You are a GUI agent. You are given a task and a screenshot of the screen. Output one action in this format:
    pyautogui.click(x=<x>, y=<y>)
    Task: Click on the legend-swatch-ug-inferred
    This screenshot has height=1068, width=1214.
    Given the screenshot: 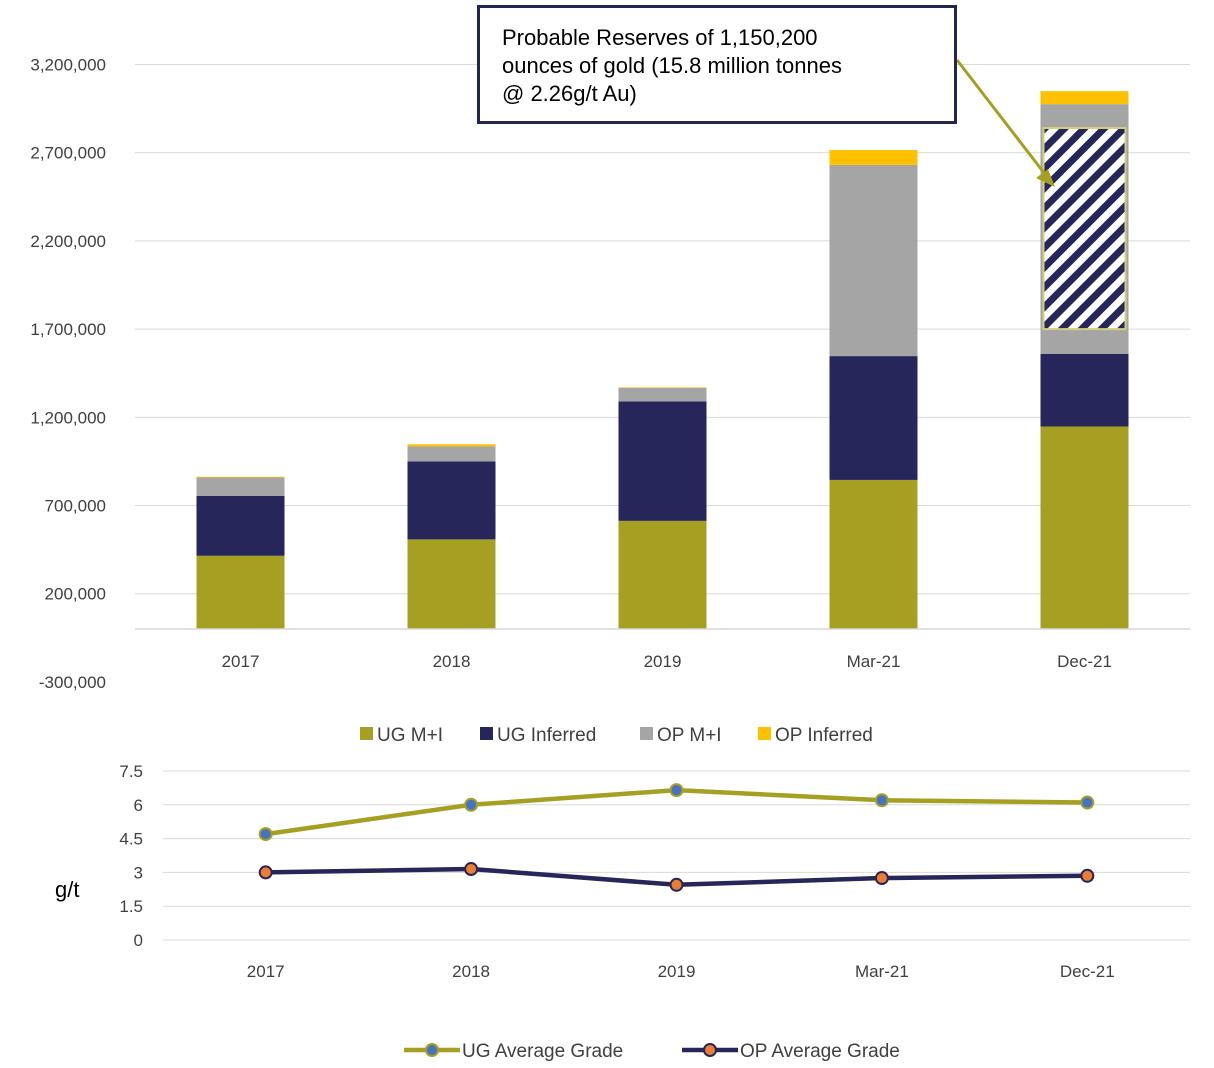 What is the action you would take?
    pyautogui.click(x=486, y=733)
    